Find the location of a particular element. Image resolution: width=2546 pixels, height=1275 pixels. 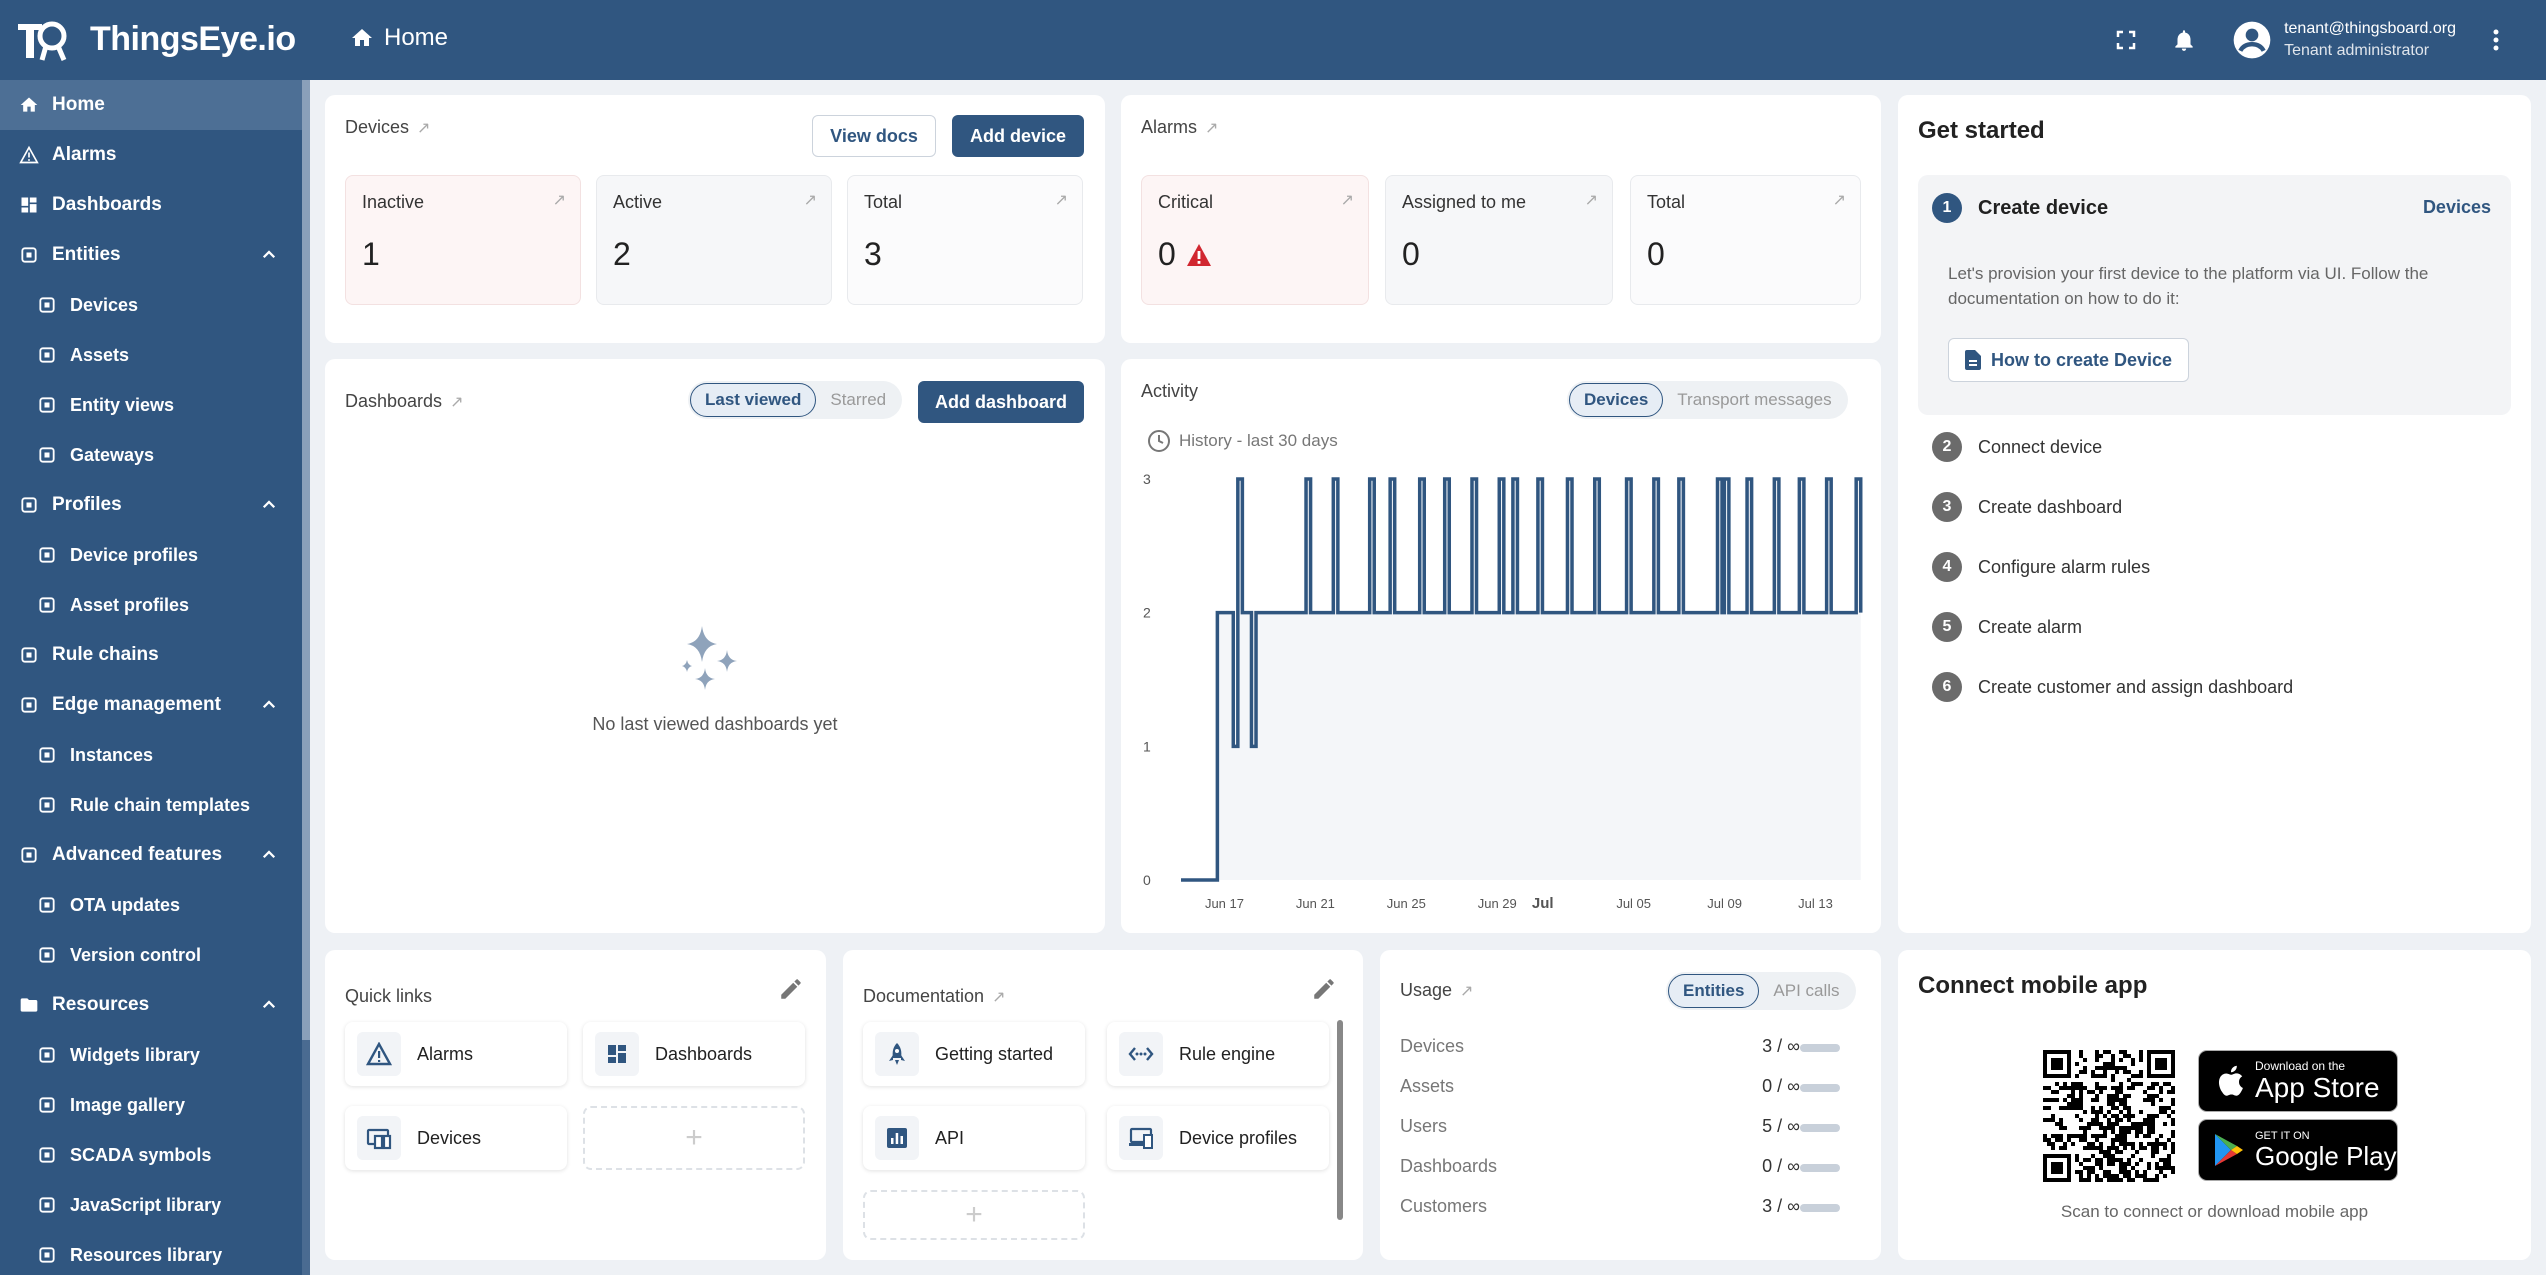

sidebar-item-scada-symbols: SCADA symbols is located at coordinates (151, 1155).